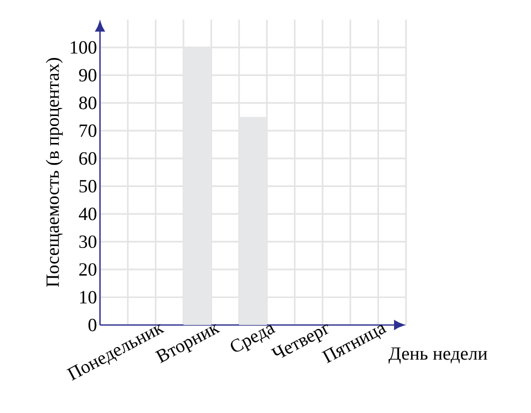 Image resolution: width=531 pixels, height=413 pixels. Describe the element at coordinates (54, 172) in the screenshot. I see `y-axis-title: Посещаемость (в процентах)` at that location.